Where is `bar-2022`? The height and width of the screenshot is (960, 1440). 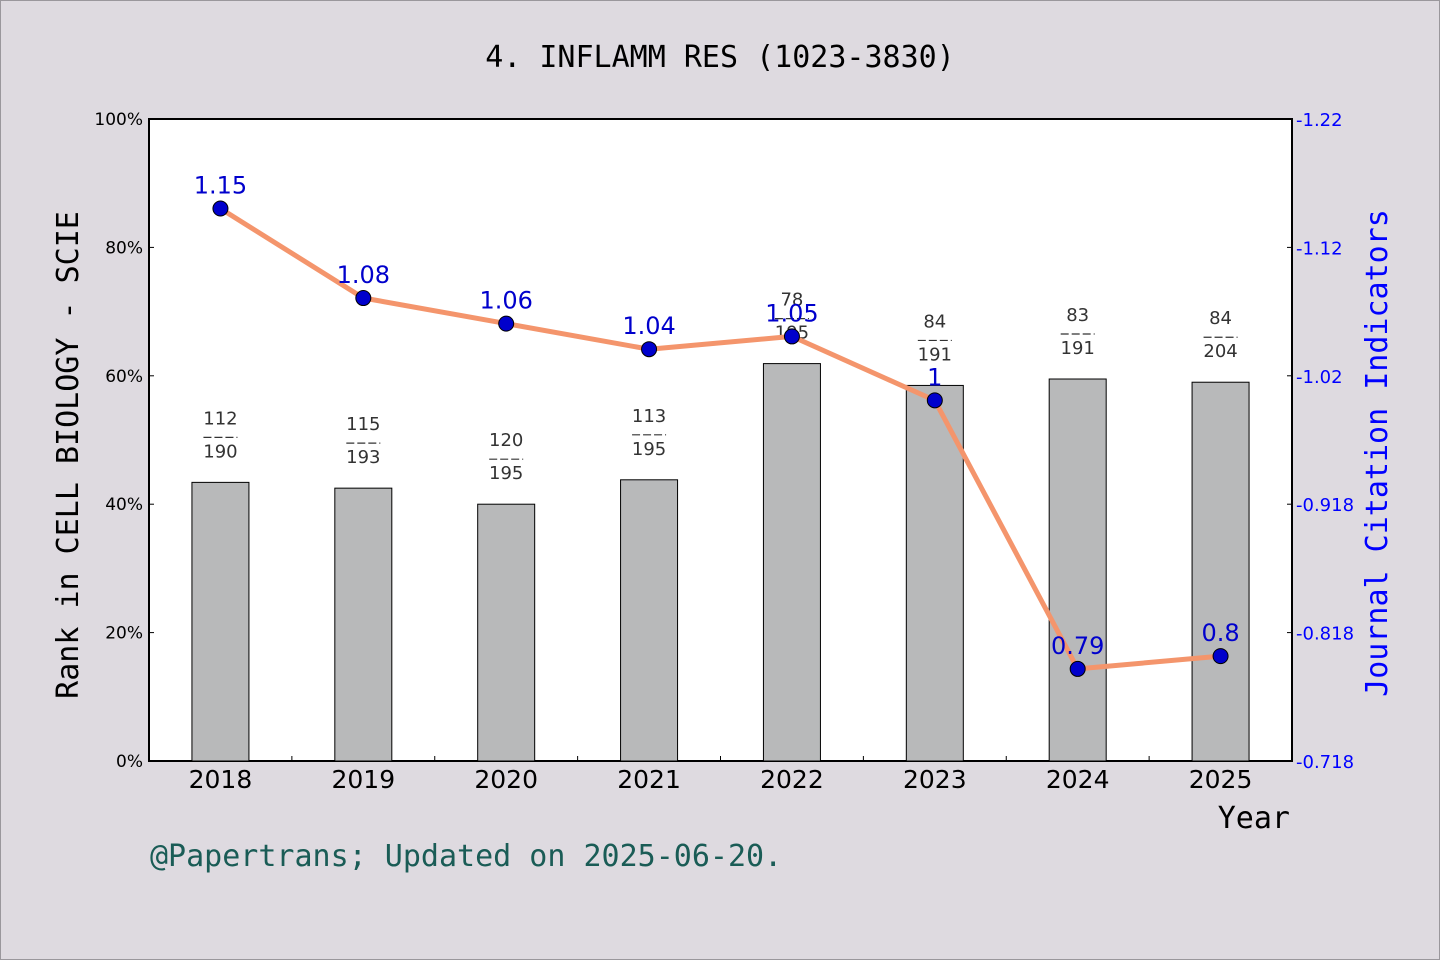 bar-2022 is located at coordinates (791, 562).